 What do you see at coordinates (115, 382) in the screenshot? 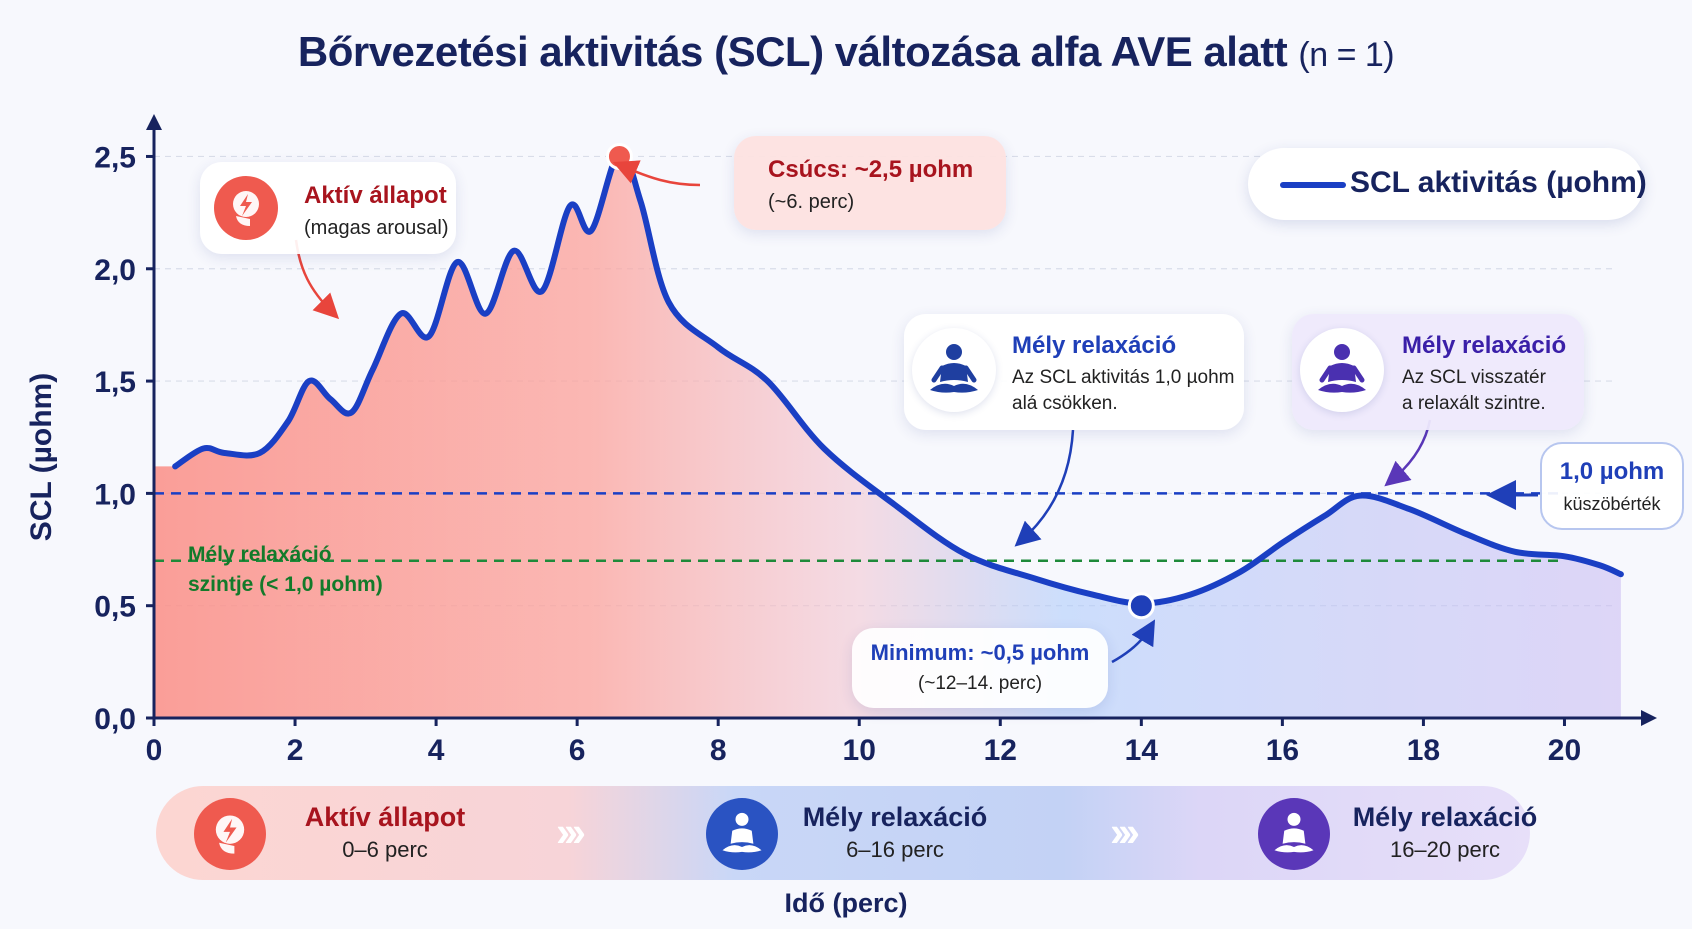
I see `y-tick-label: 1,5` at bounding box center [115, 382].